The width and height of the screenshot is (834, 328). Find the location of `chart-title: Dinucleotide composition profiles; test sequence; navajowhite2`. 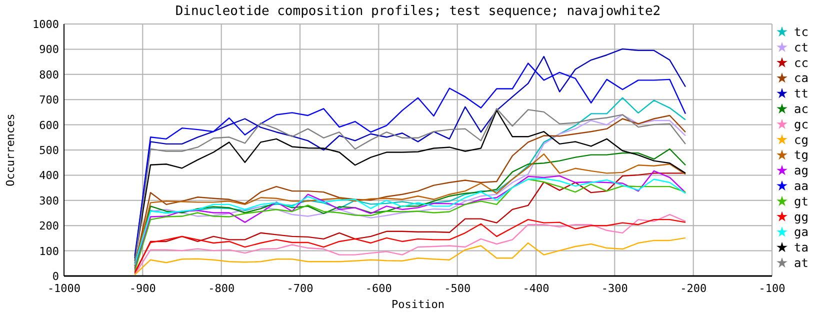

chart-title: Dinucleotide composition profiles; test sequence; navajowhite2 is located at coordinates (418, 11).